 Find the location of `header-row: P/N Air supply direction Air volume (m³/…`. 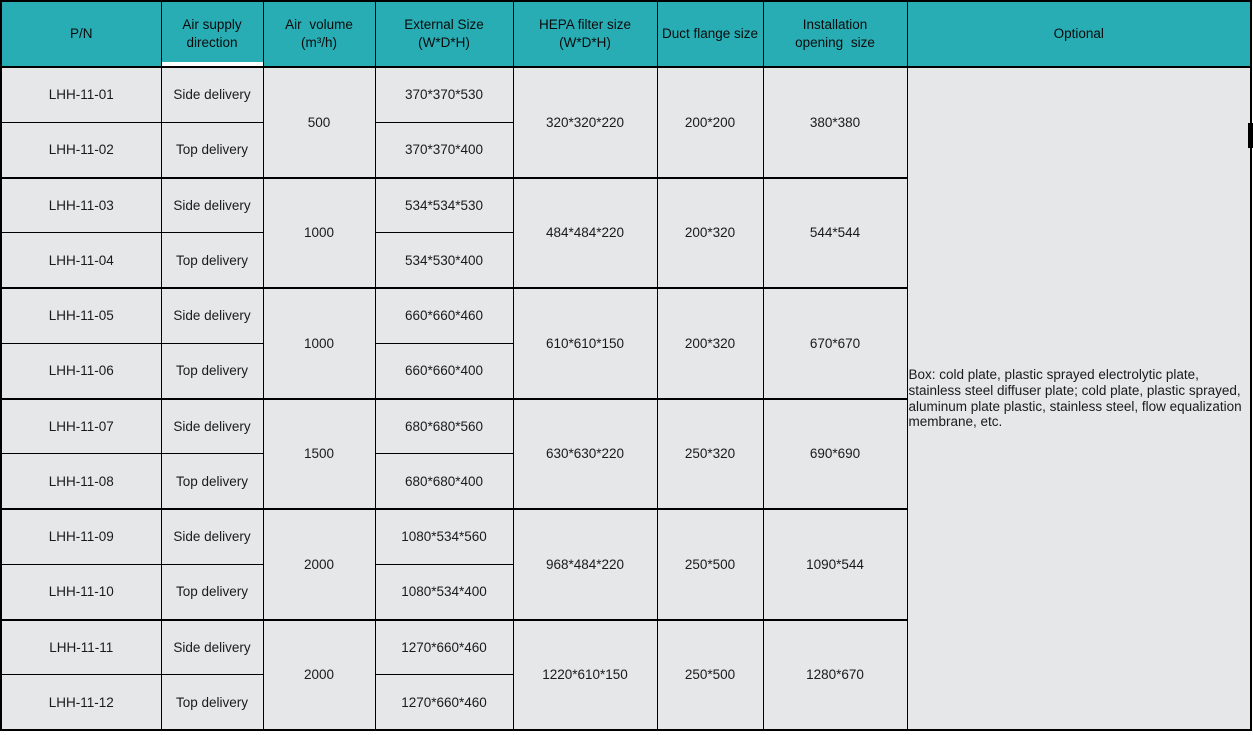

header-row: P/N Air supply direction Air volume (m³/… is located at coordinates (626, 34).